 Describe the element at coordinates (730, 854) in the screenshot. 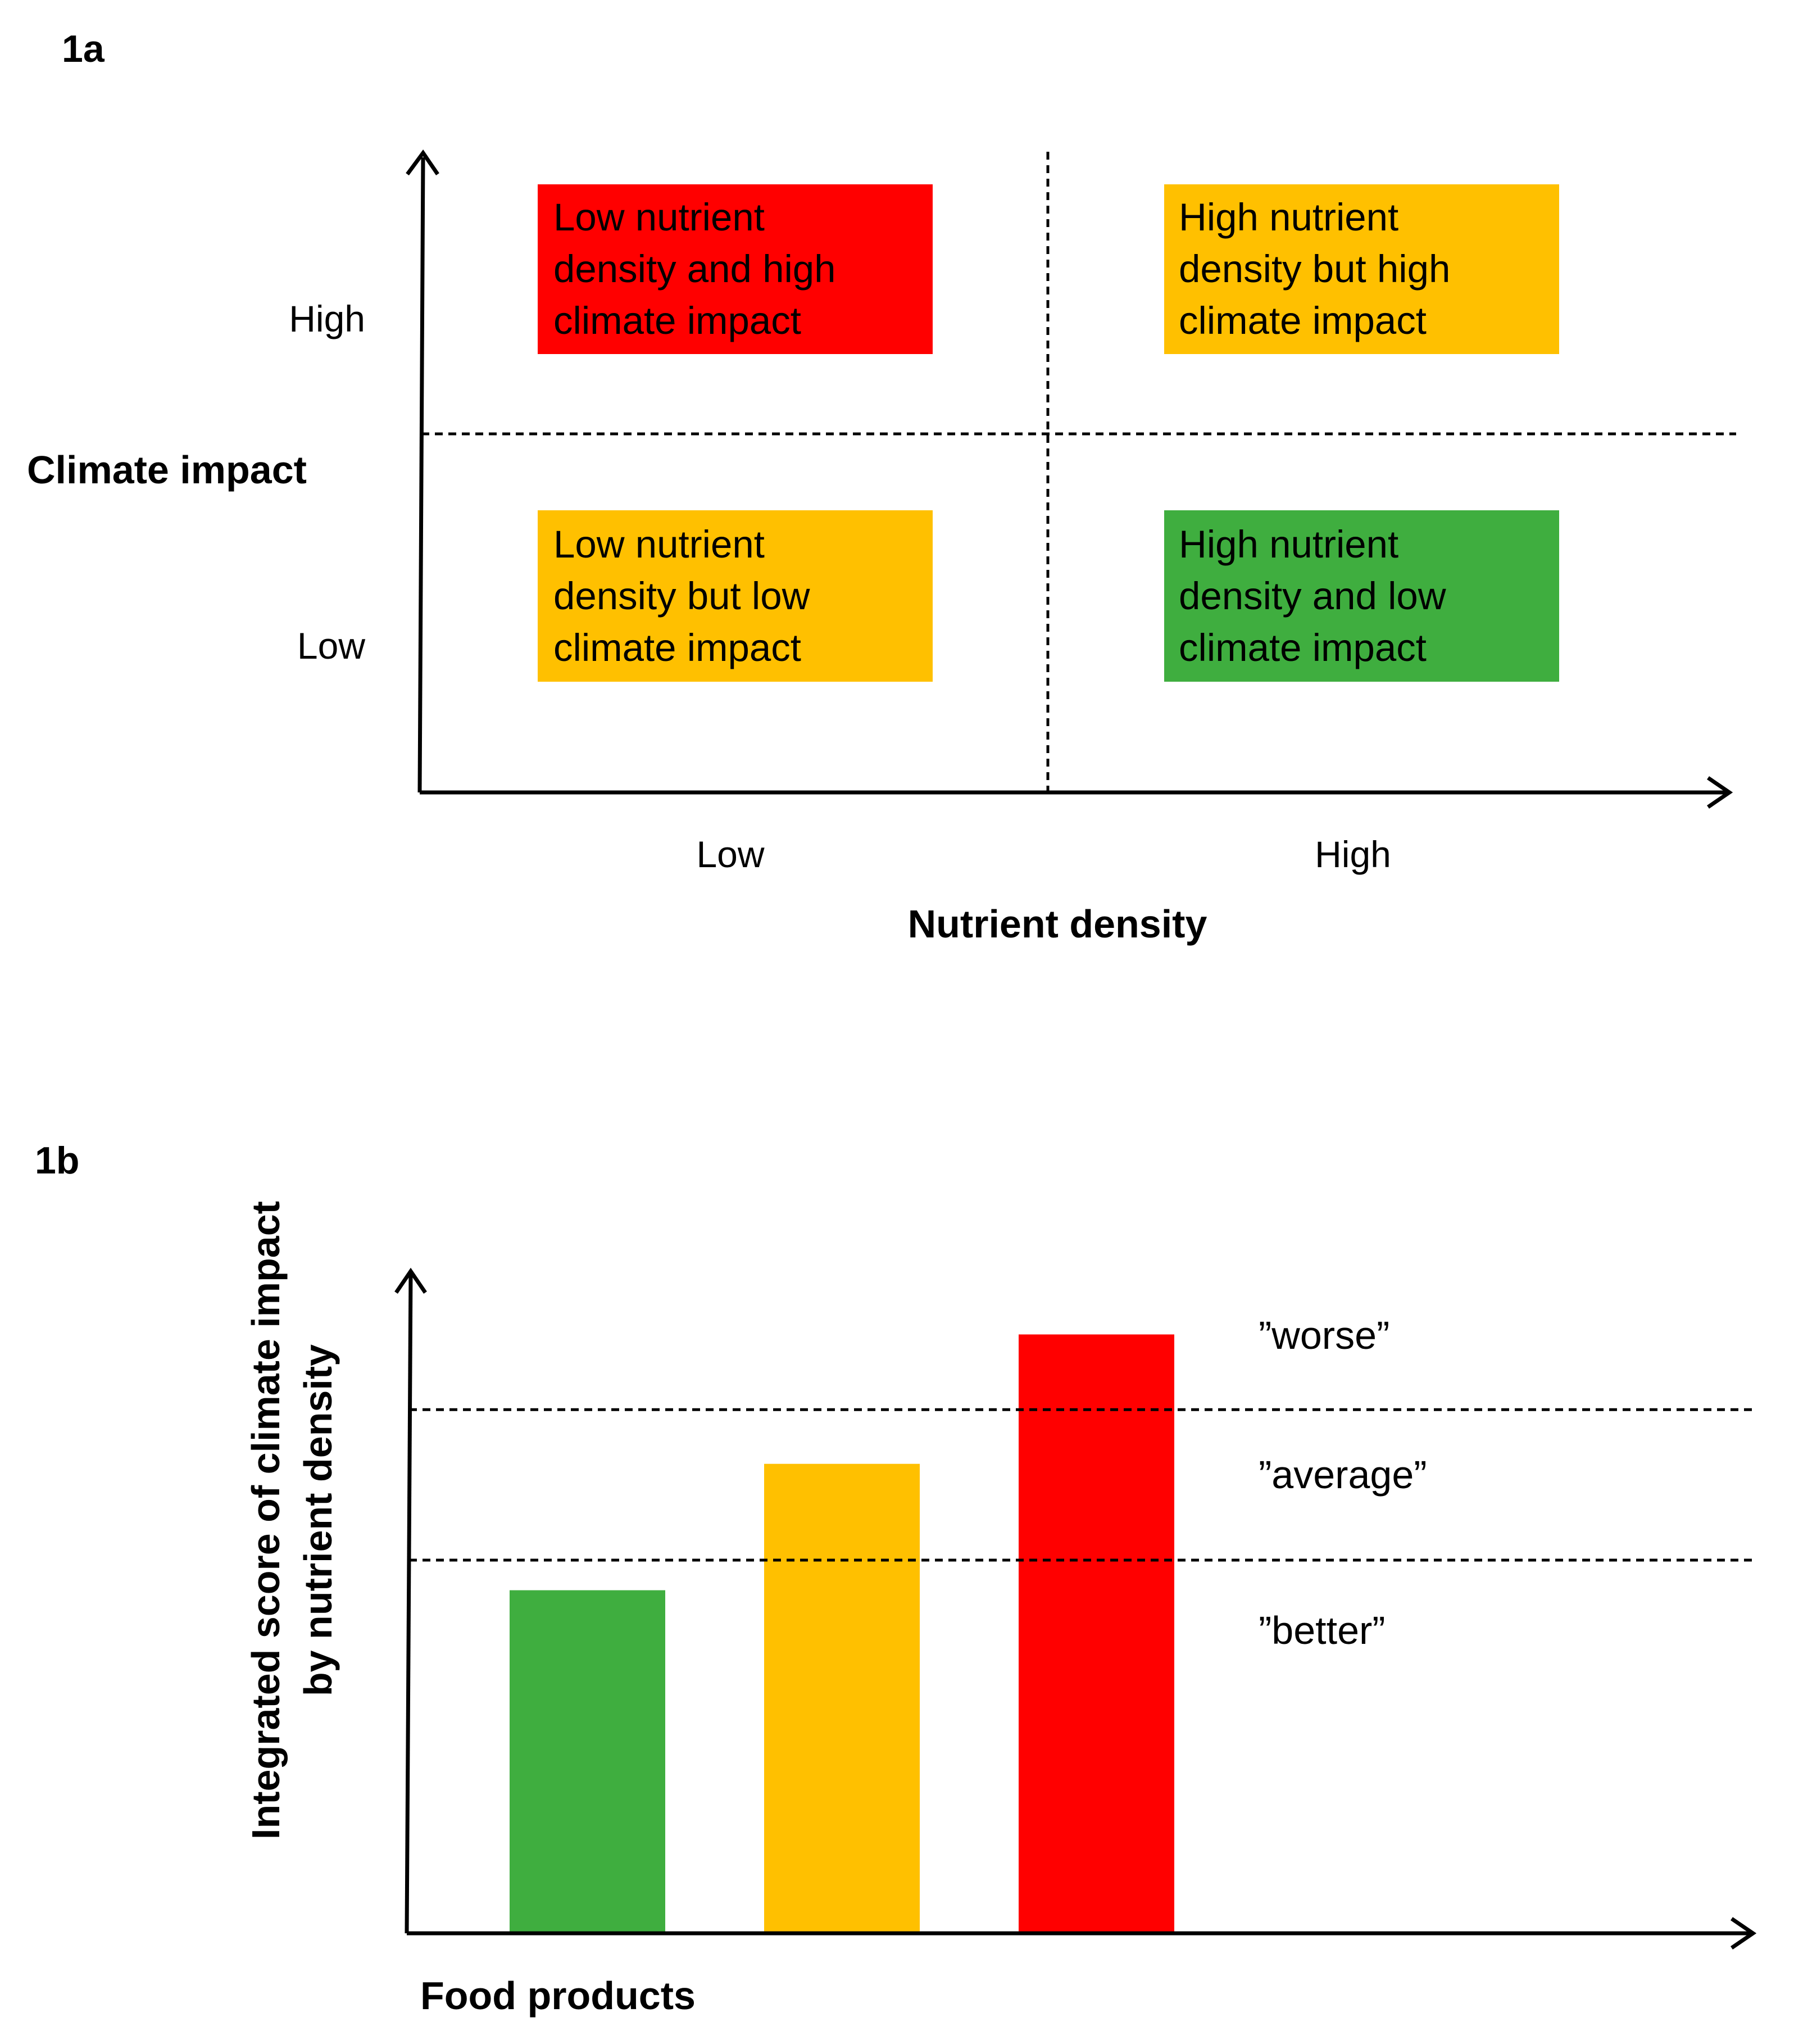

I see `x-tick-label: Low` at that location.